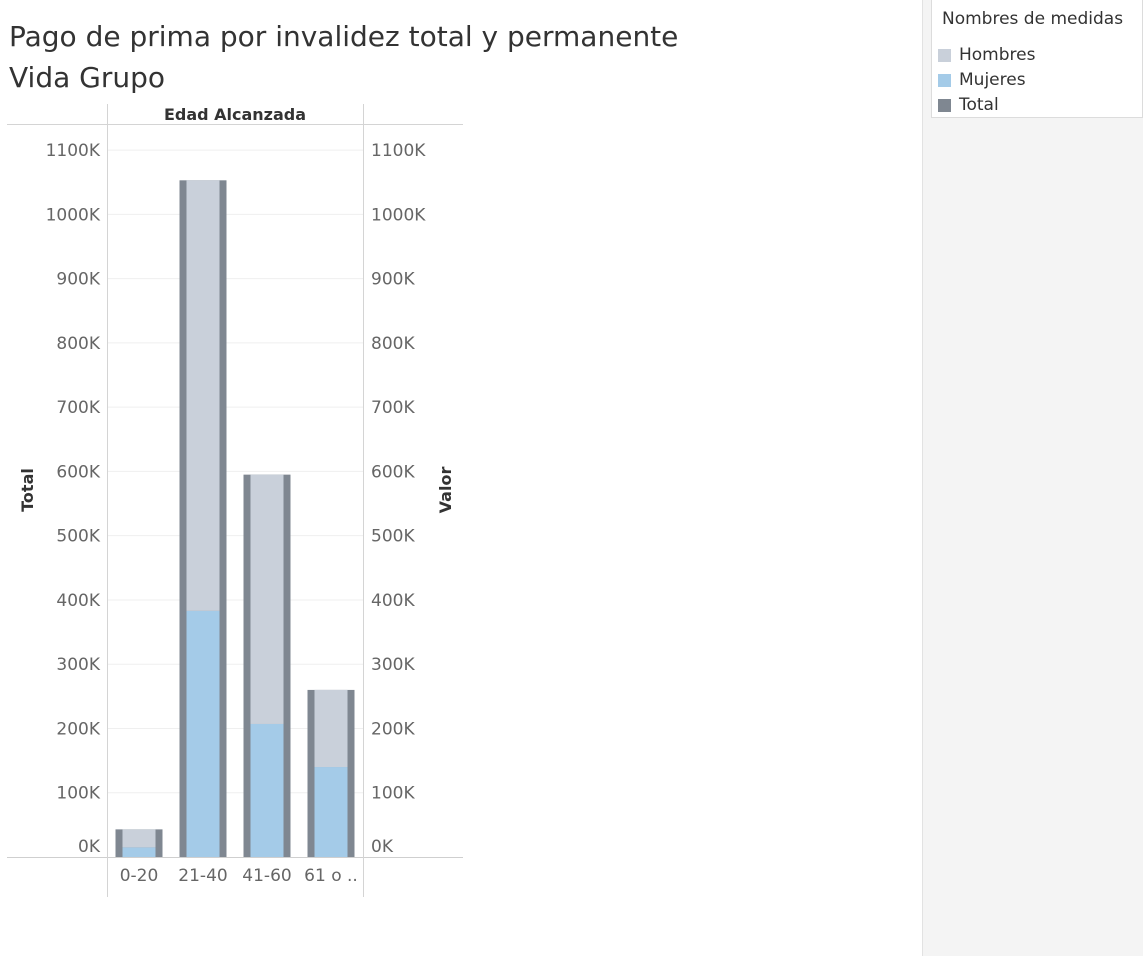 The height and width of the screenshot is (956, 1143). What do you see at coordinates (73, 215) in the screenshot?
I see `y-tick-left: 1000K` at bounding box center [73, 215].